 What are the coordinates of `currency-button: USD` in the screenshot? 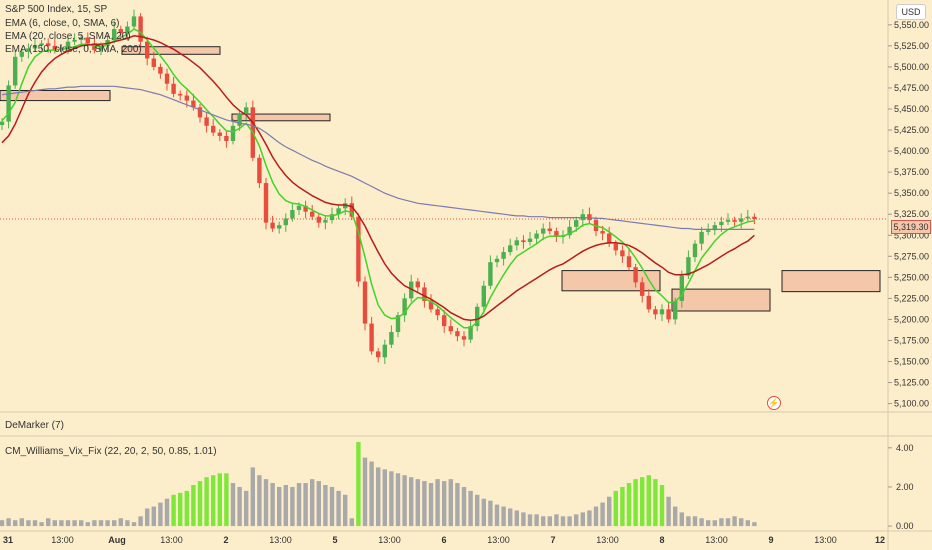 It's located at (911, 12).